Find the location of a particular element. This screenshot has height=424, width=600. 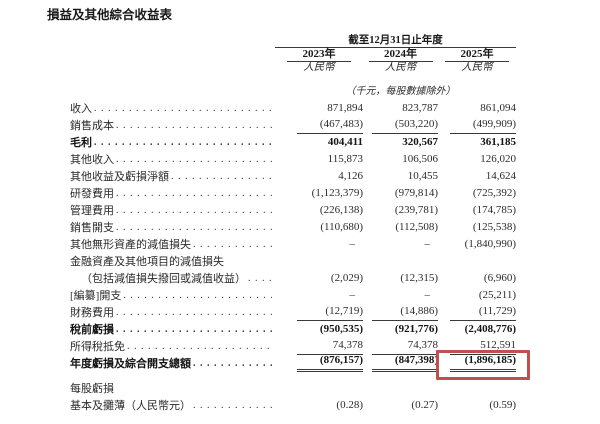

value-2024: 10,455 is located at coordinates (422, 176).